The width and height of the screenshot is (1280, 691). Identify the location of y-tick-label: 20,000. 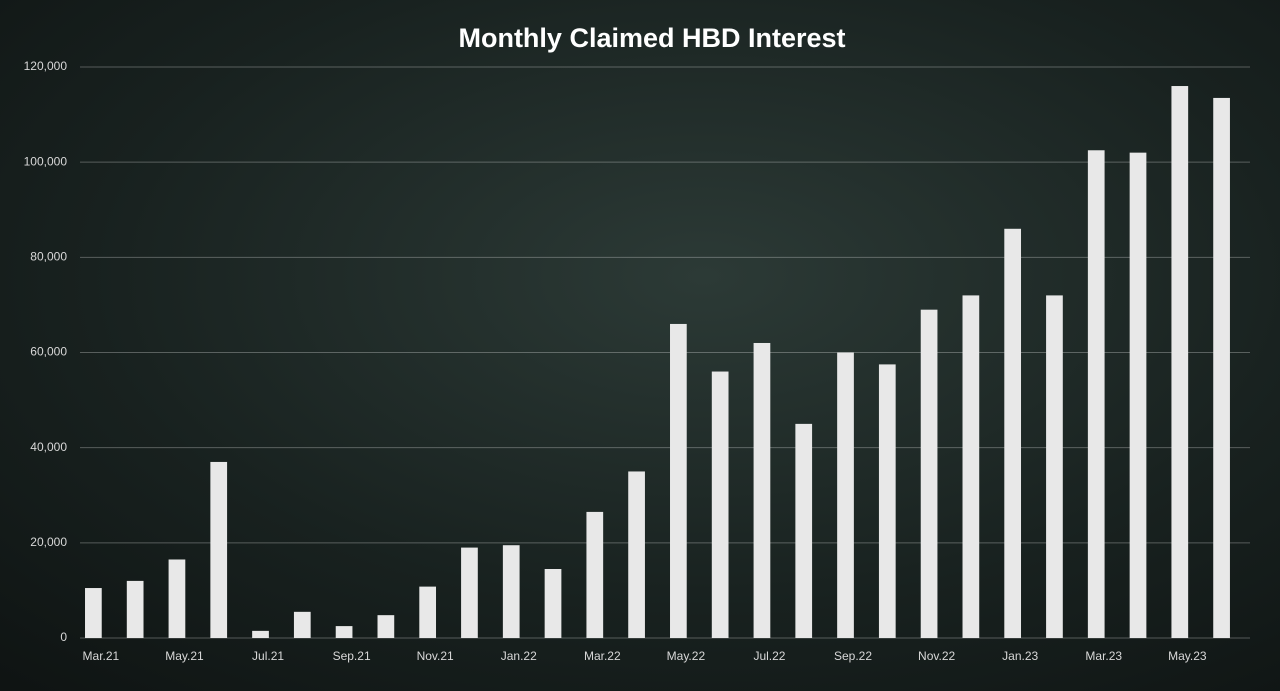
(48, 542).